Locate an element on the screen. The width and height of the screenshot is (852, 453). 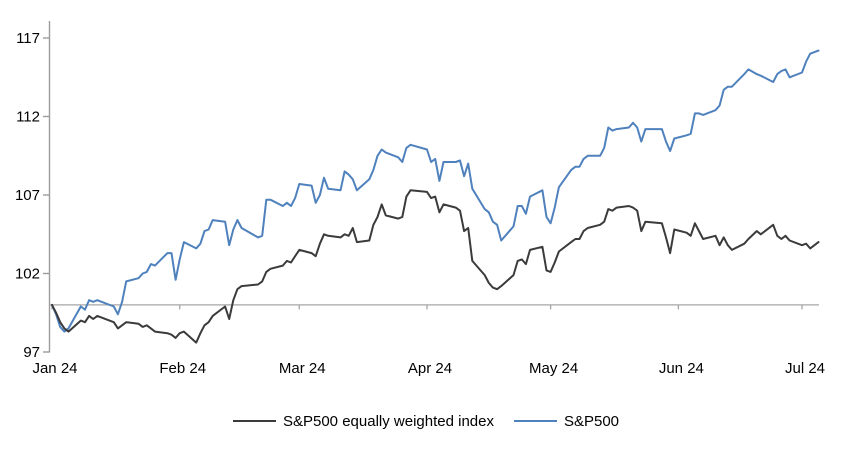
x-tick-label: Mar 24 is located at coordinates (302, 368).